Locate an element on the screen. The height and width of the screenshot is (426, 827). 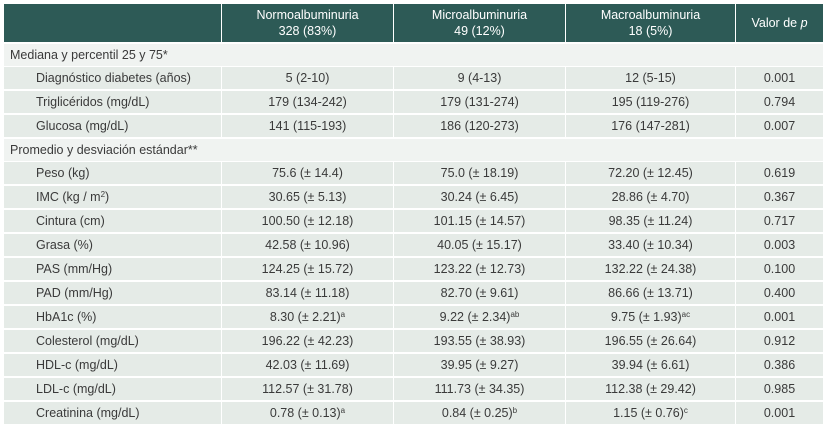
row-label: PAD (mm/Hg) is located at coordinates (112, 293).